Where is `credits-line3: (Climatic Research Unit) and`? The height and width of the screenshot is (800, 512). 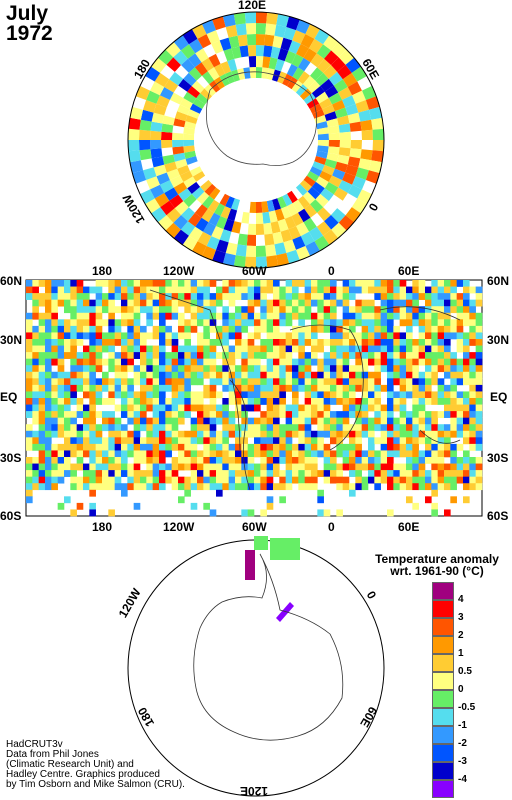
credits-line3: (Climatic Research Unit) and is located at coordinates (70, 764).